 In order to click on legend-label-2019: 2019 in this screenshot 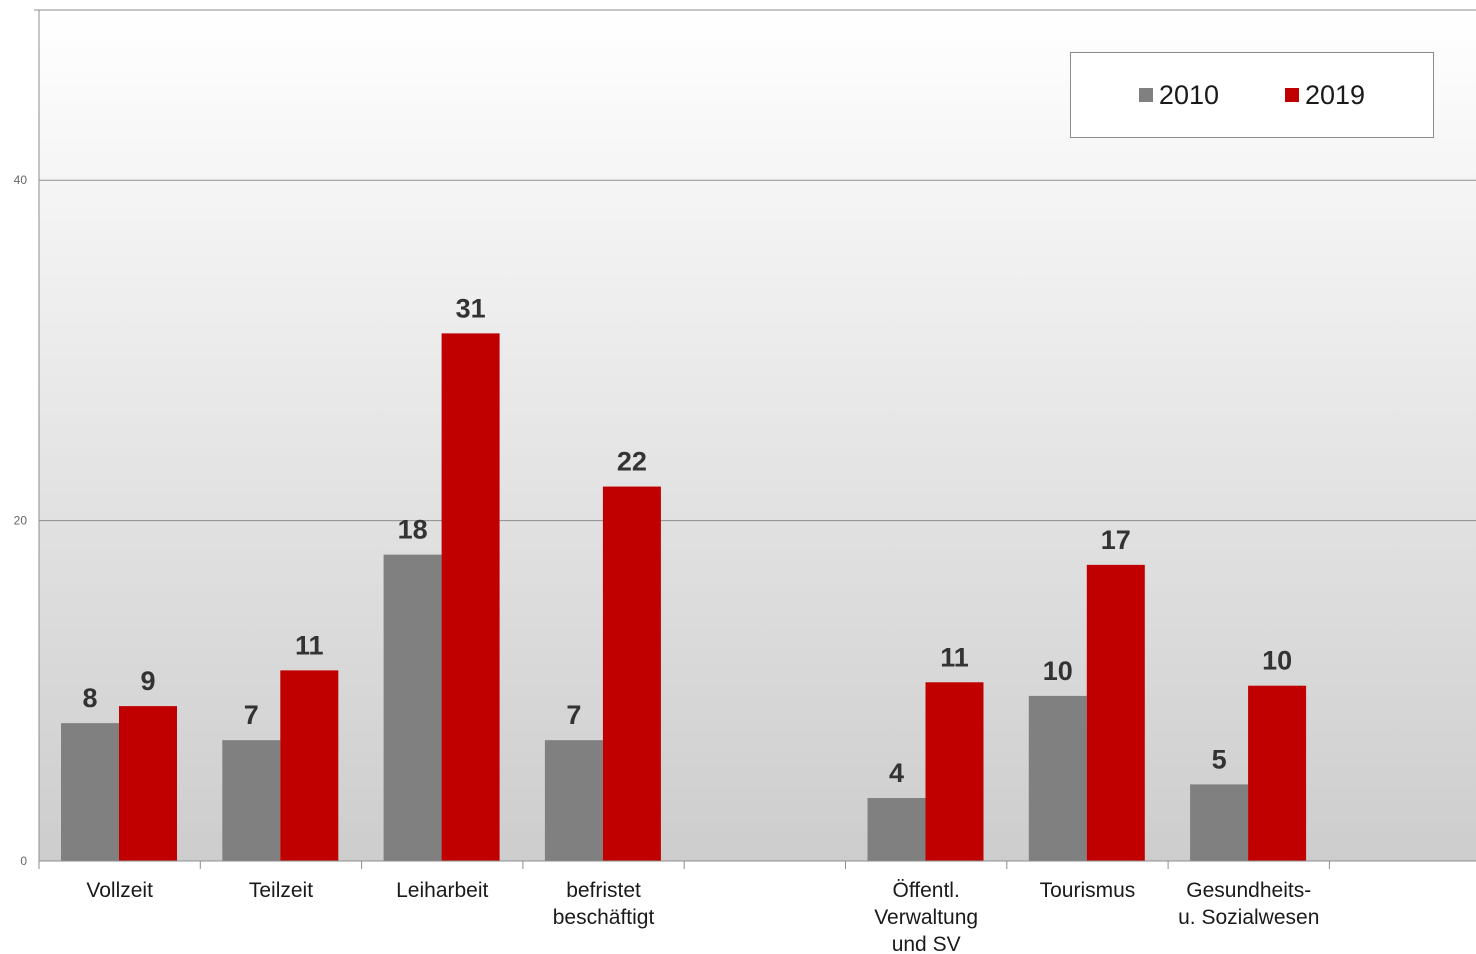, I will do `click(1335, 94)`.